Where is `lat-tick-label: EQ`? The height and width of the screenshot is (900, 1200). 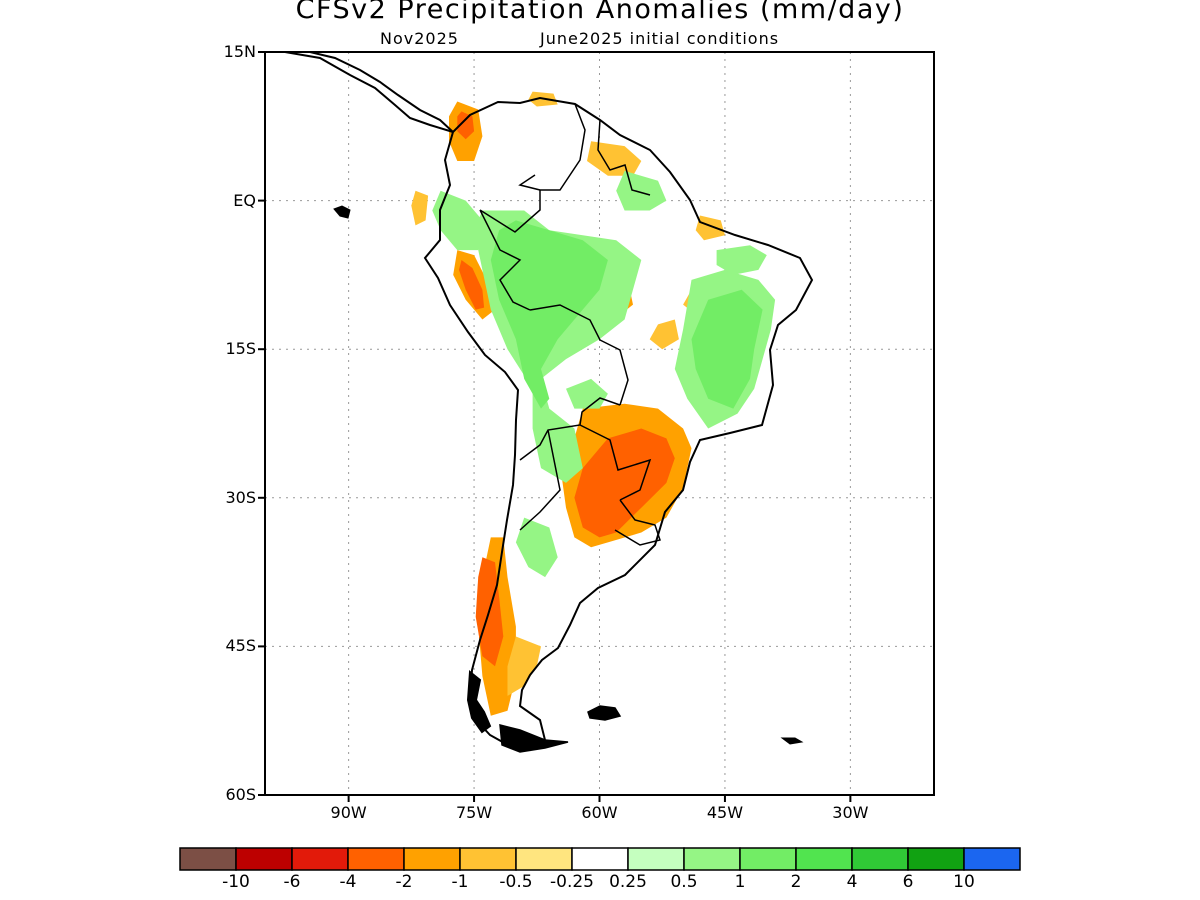 lat-tick-label: EQ is located at coordinates (244, 200).